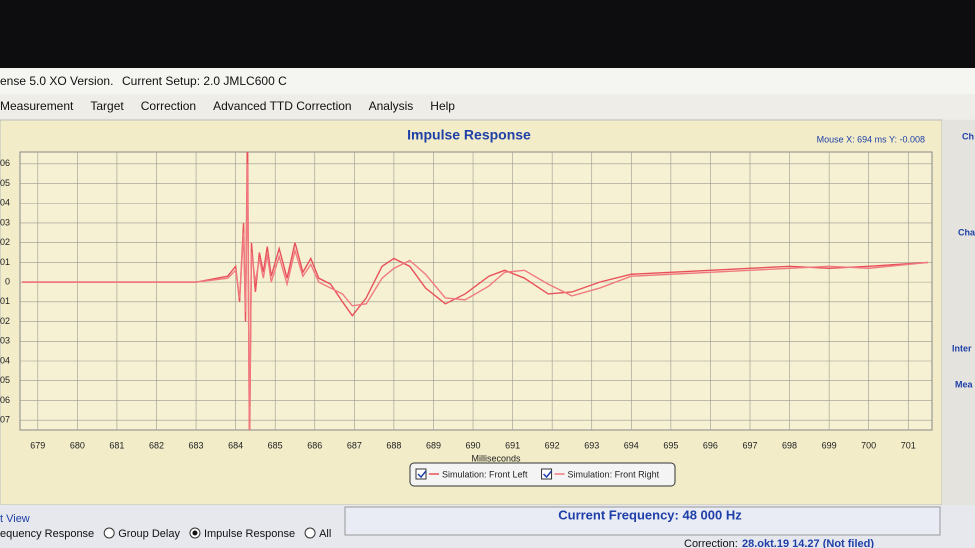 The image size is (975, 548). Describe the element at coordinates (964, 384) in the screenshot. I see `side-label: Mea` at that location.